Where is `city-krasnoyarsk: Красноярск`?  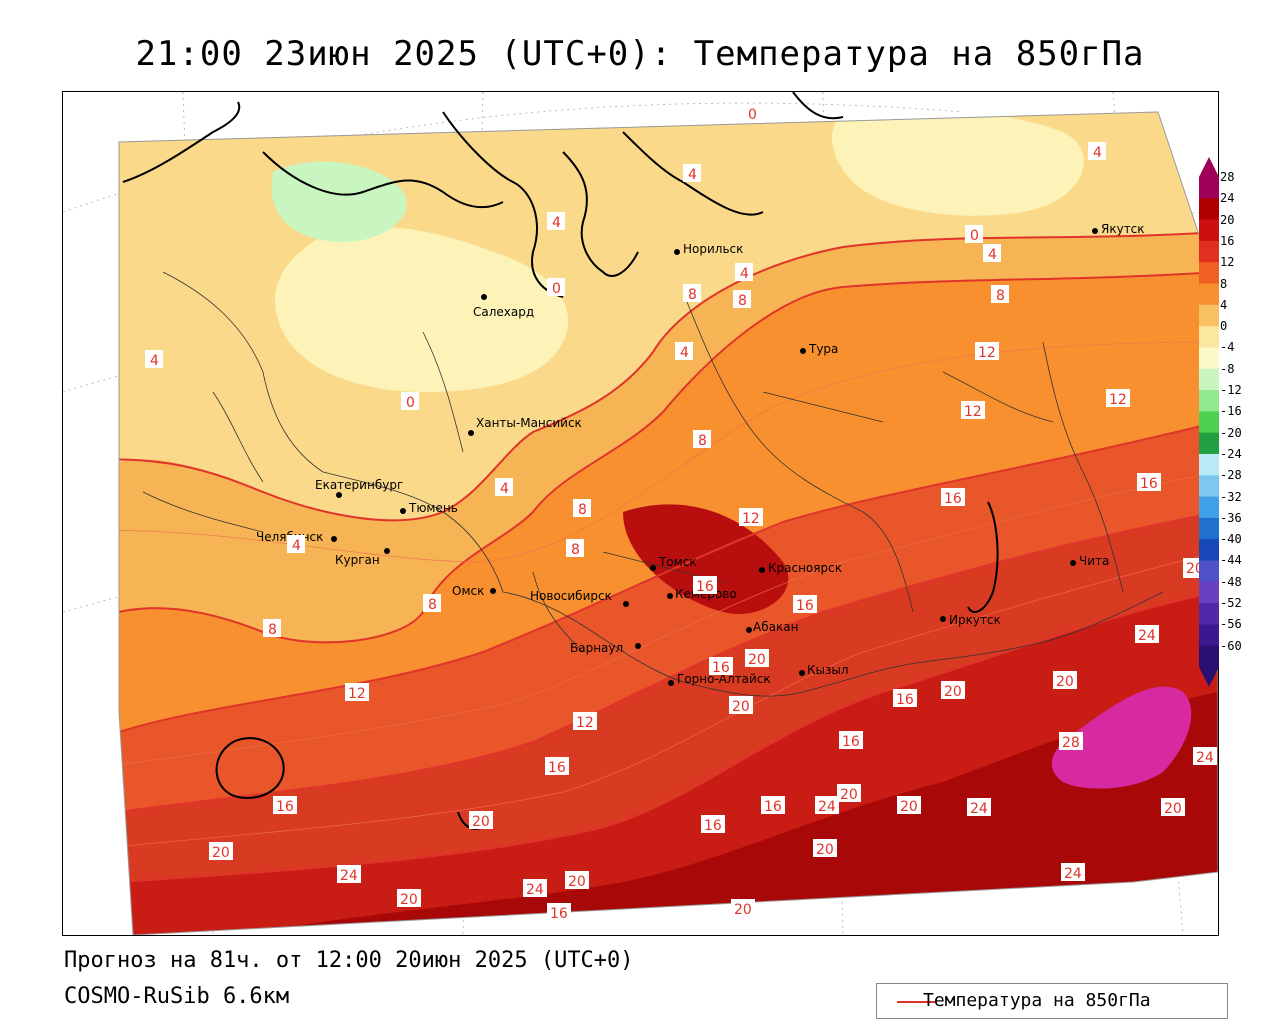
city-krasnoyarsk: Красноярск is located at coordinates (800, 568).